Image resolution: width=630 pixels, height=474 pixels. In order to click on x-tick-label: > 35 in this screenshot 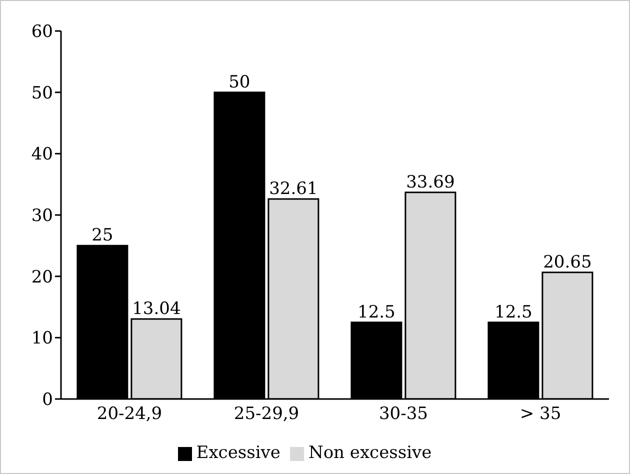, I will do `click(541, 414)`.